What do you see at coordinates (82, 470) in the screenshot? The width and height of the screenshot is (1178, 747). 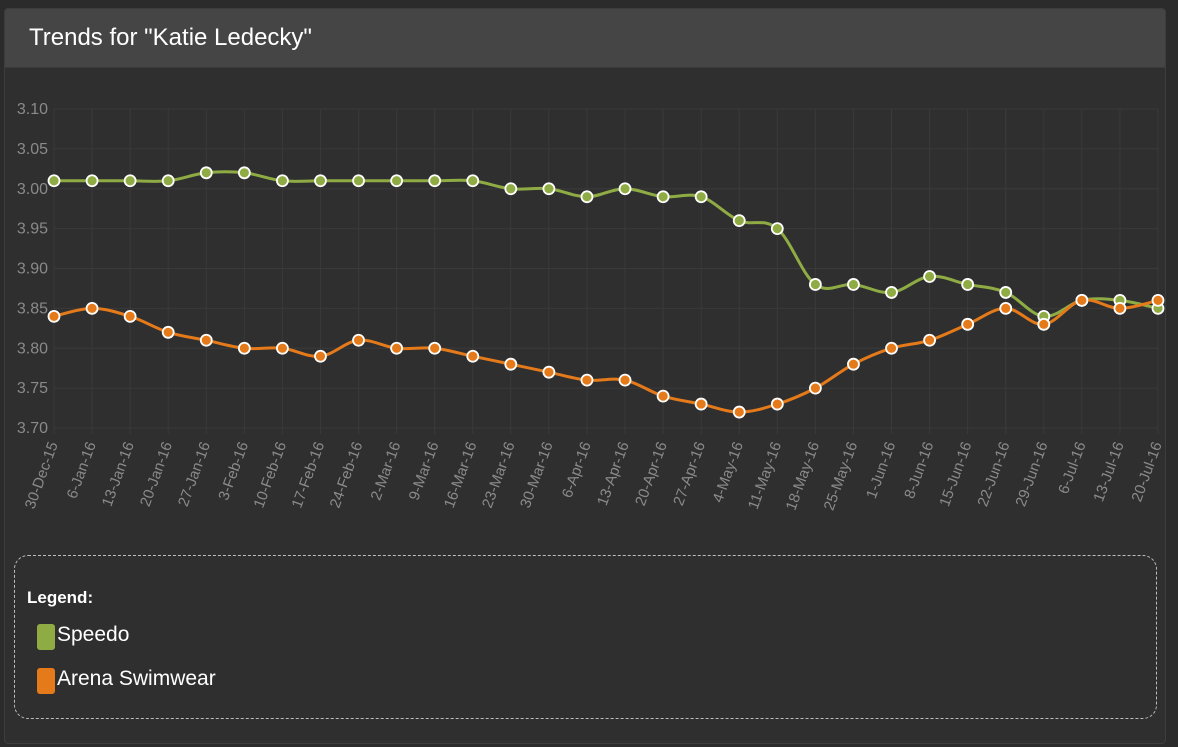 I see `x-tick-label: 6-Jan-16` at bounding box center [82, 470].